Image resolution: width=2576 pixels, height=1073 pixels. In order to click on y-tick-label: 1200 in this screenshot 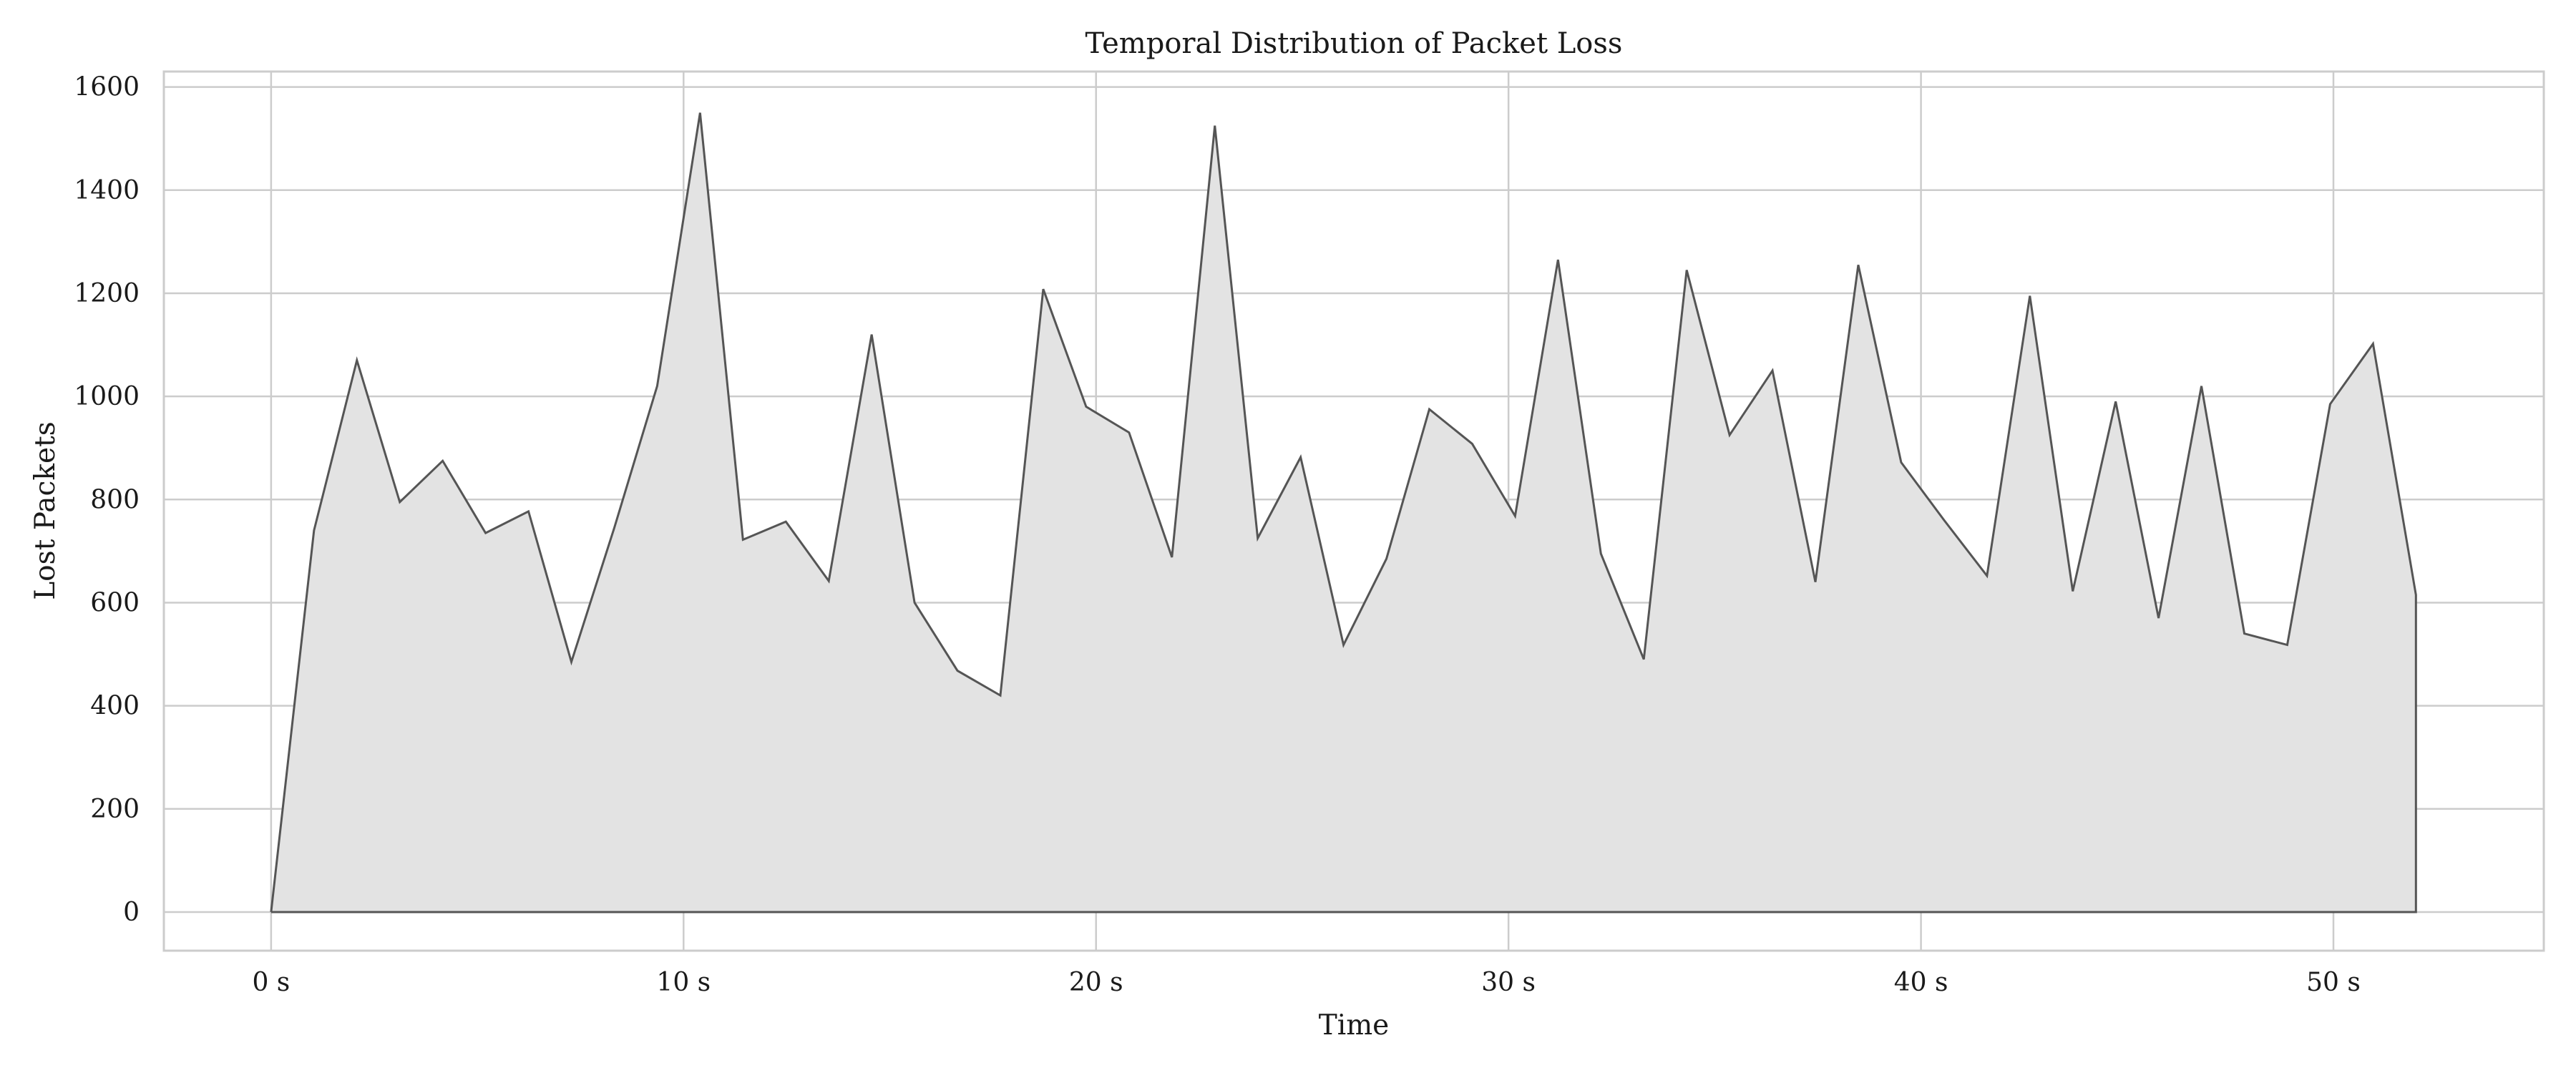, I will do `click(107, 293)`.